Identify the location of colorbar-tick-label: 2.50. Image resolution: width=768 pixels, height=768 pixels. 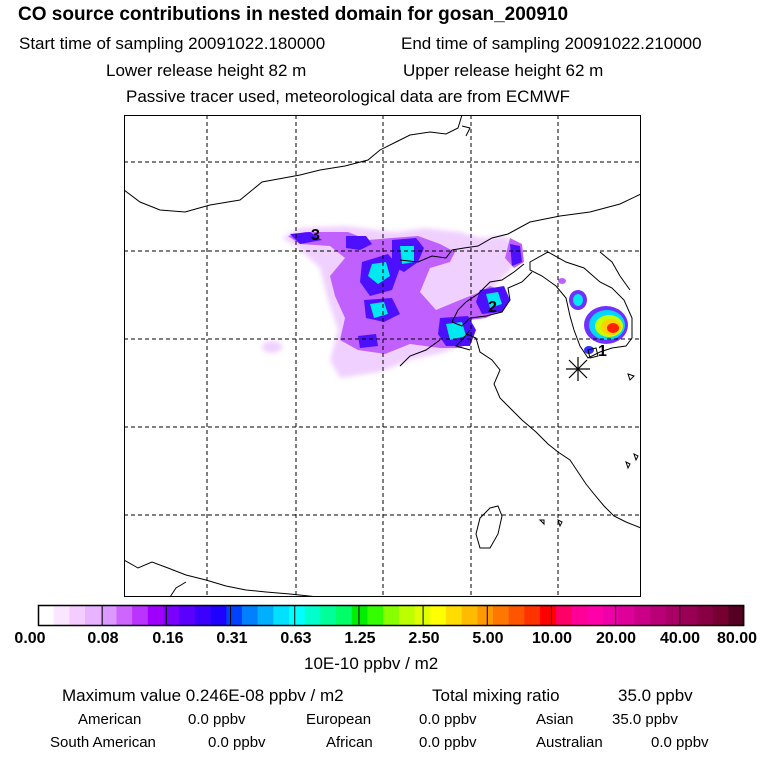
(424, 638).